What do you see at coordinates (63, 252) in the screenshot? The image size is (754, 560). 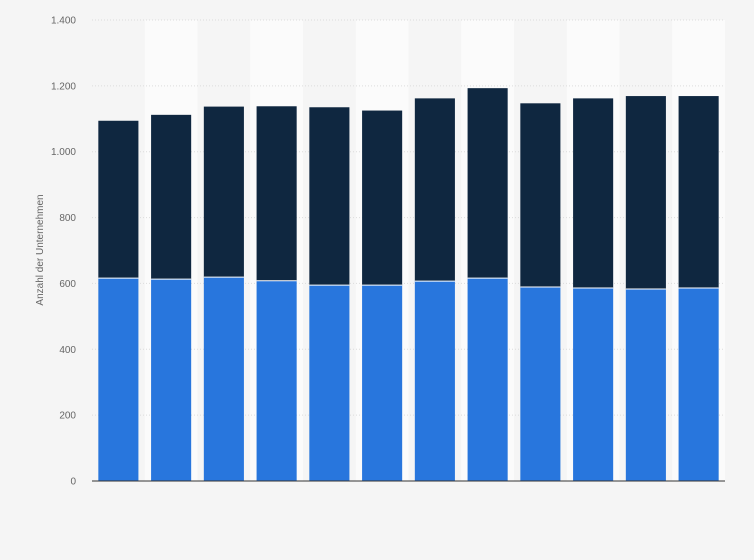 I see `y-axis-ticks: 0 200 400 600 800 1.000 1.200 1.400` at bounding box center [63, 252].